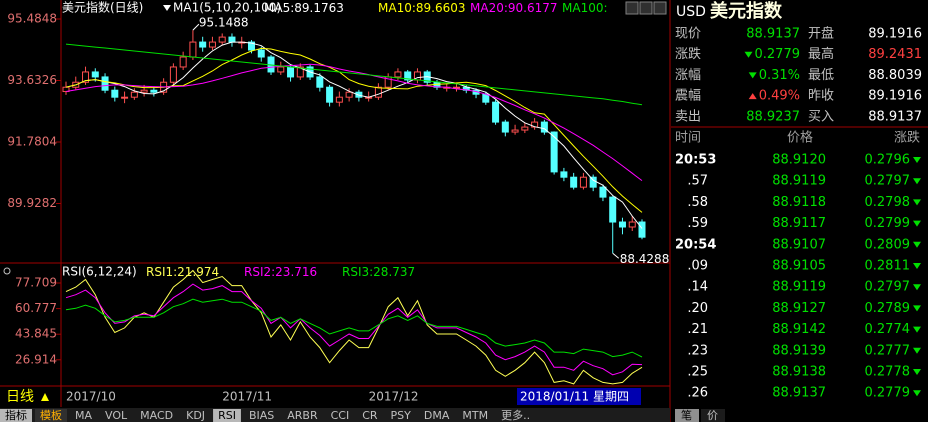 This screenshot has width=928, height=422. I want to click on tab: BIAS, so click(261, 415).